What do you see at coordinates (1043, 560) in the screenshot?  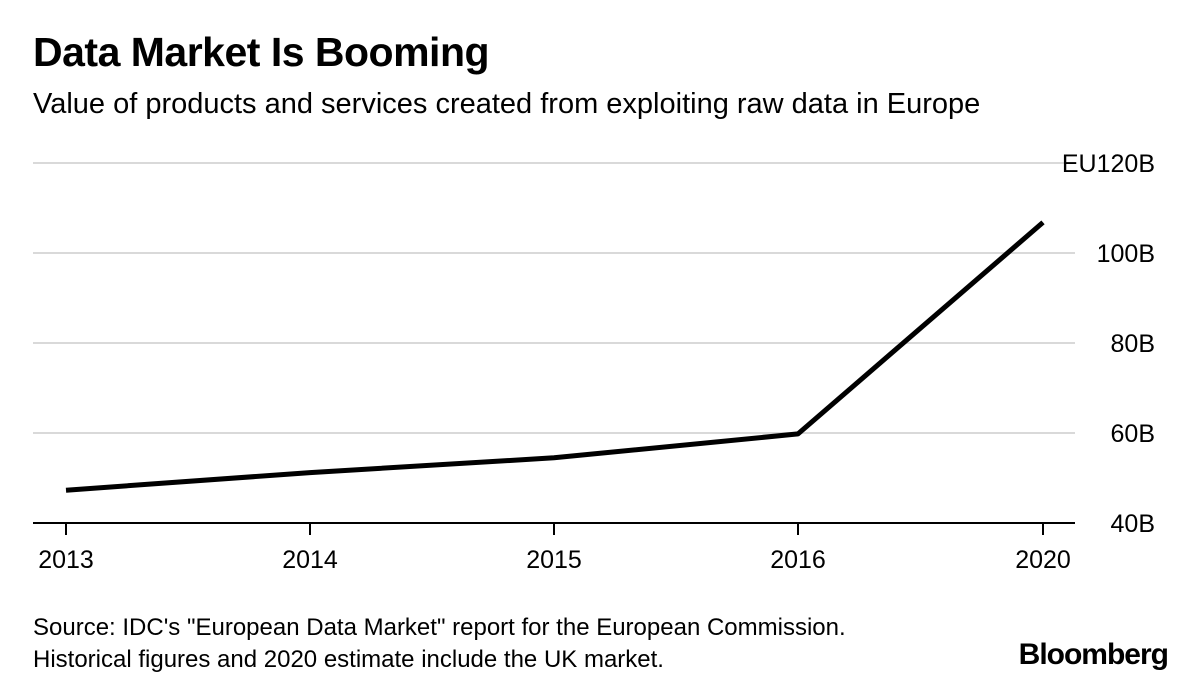 I see `x-tick-label-2020: 2020` at bounding box center [1043, 560].